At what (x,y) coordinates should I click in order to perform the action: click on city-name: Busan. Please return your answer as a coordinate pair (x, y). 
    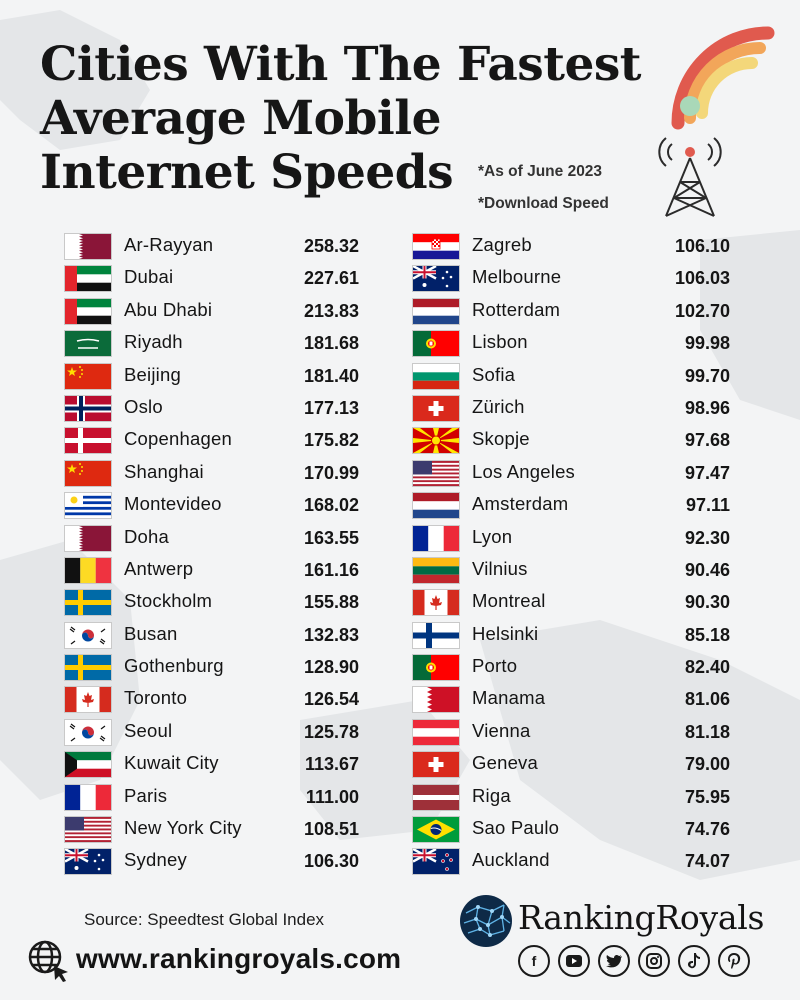
    Looking at the image, I should click on (151, 633).